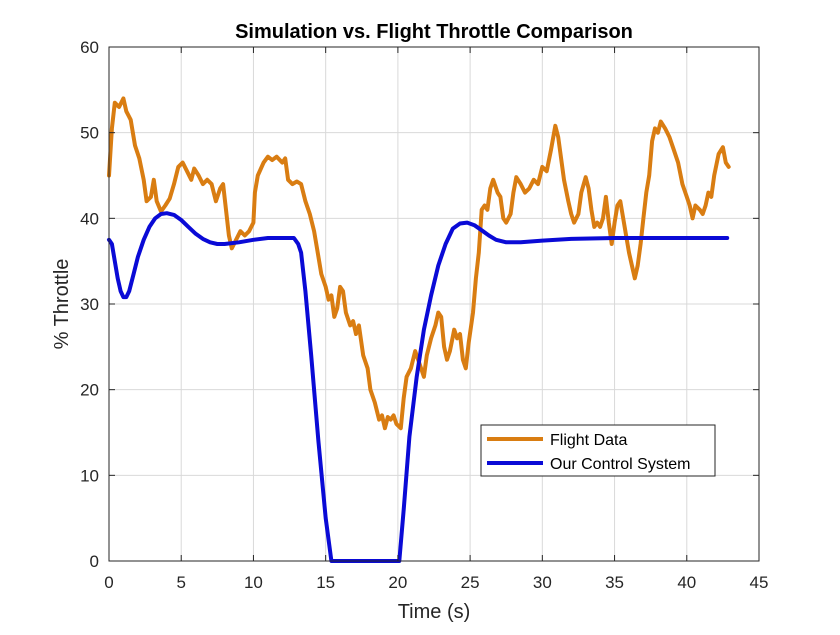  I want to click on legend-label-flight-data: Flight Data, so click(588, 440).